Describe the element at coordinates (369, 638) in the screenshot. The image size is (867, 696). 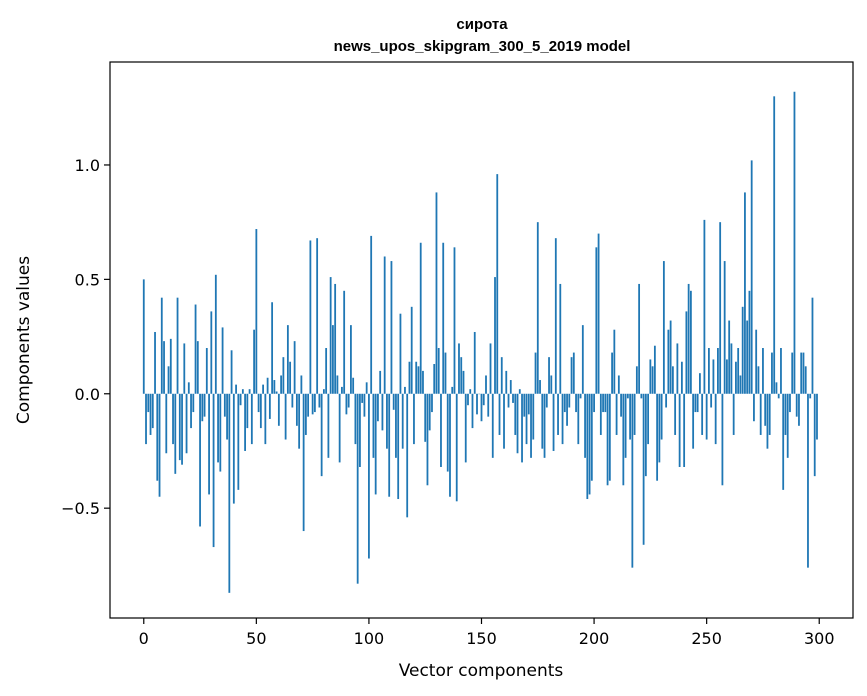
I see `x-tick-label: 100` at that location.